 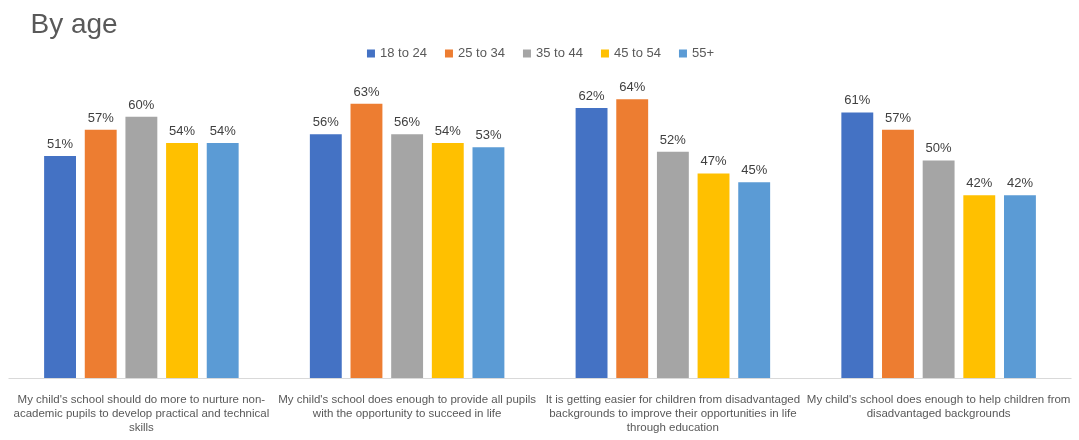 What do you see at coordinates (481, 52) in the screenshot?
I see `legend-label: 25 to 34` at bounding box center [481, 52].